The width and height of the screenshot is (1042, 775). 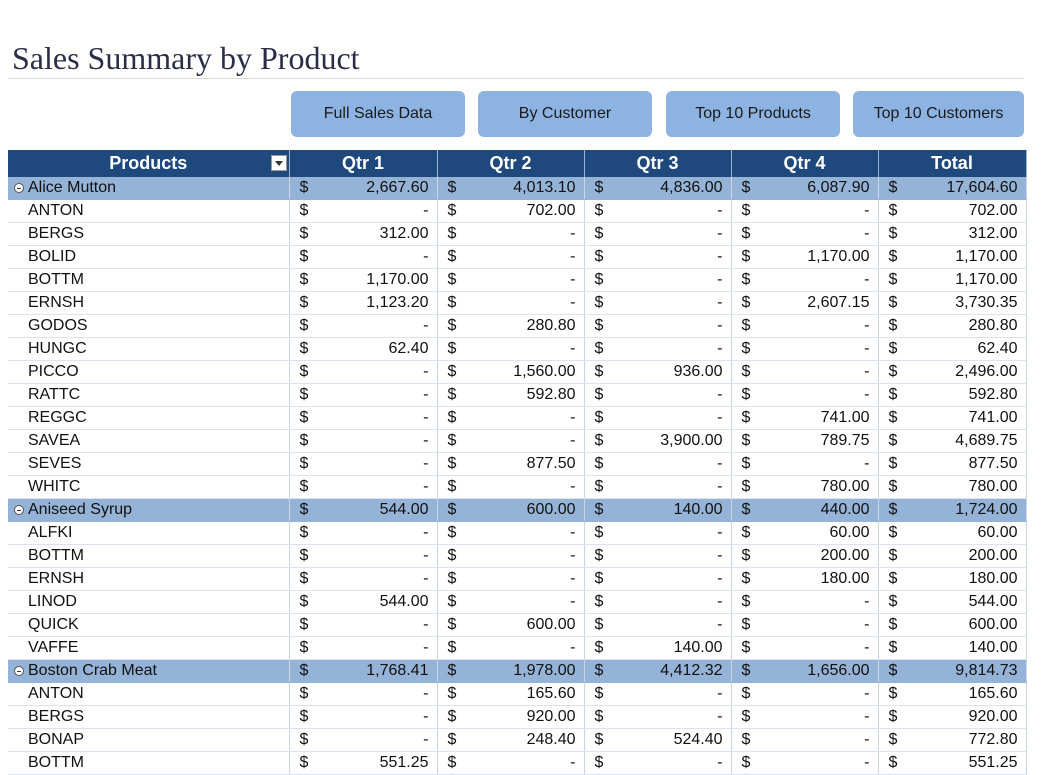 What do you see at coordinates (517, 163) in the screenshot?
I see `header-row: Products Qtr 1 Qtr 2 Qtr 3 Qtr 4 Total` at bounding box center [517, 163].